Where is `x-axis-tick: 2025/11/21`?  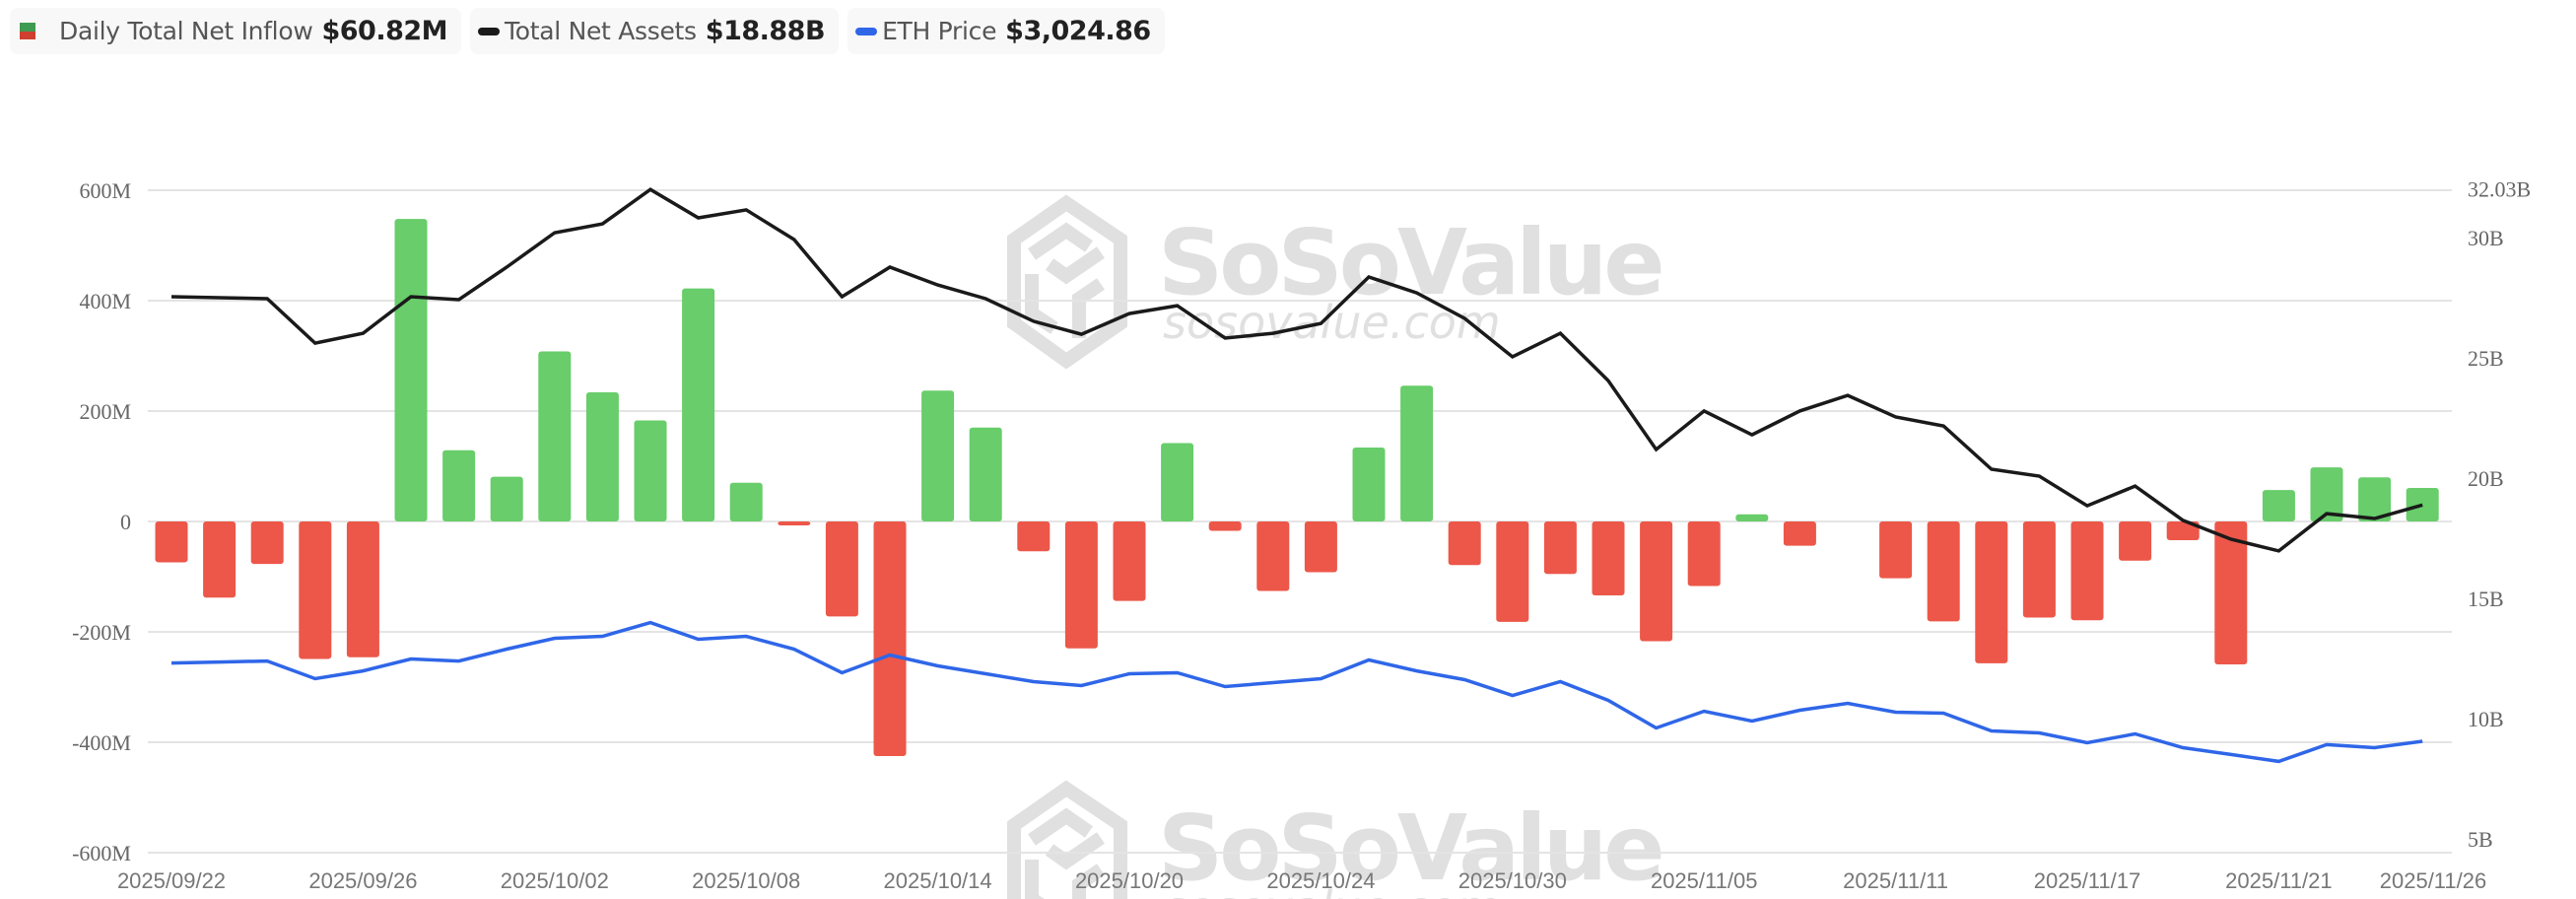 x-axis-tick: 2025/11/21 is located at coordinates (2278, 880).